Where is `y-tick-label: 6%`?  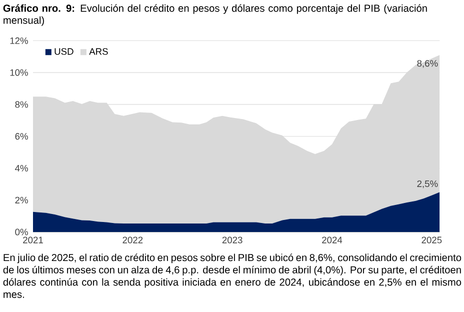
y-tick-label: 6% is located at coordinates (21, 136).